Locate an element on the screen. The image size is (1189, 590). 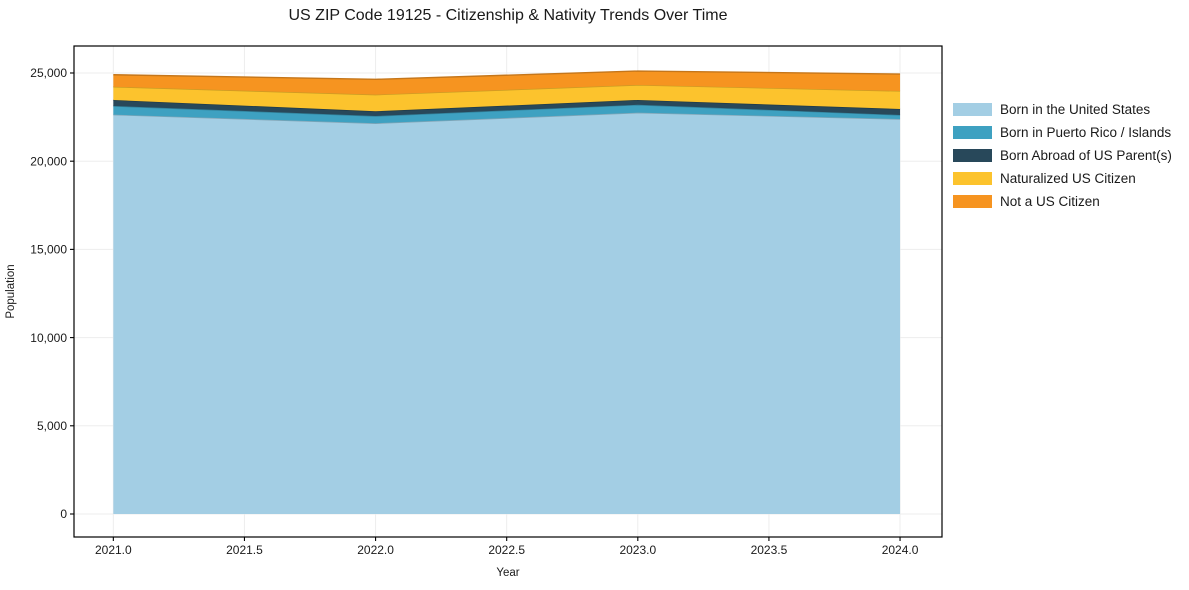
legend-label: Born Abroad of US Parent(s) is located at coordinates (1086, 155).